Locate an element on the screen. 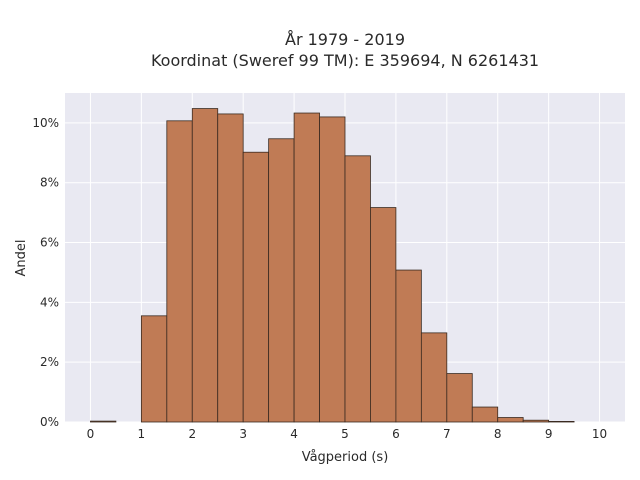 This screenshot has height=480, width=640. y-tick-label: 0% is located at coordinates (49, 422).